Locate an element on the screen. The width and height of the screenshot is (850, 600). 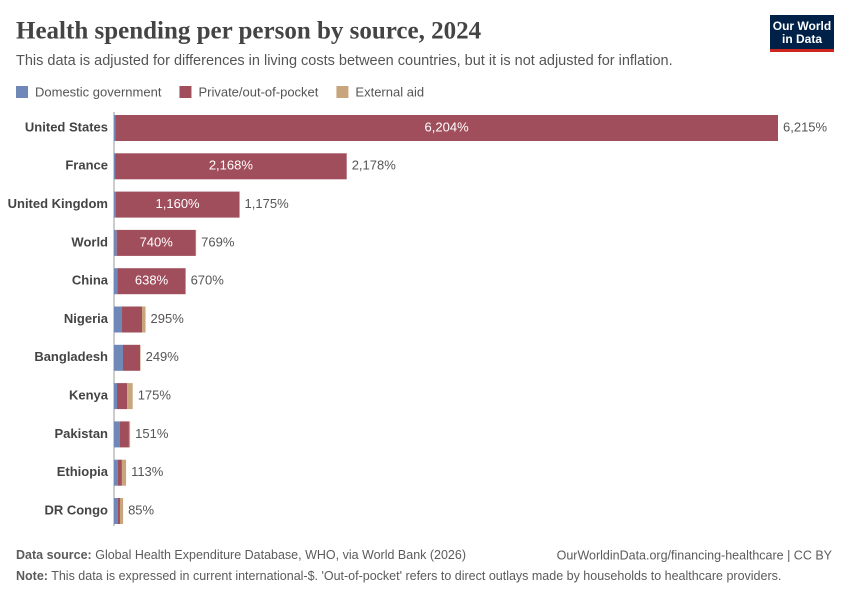
total-label: 85% is located at coordinates (141, 509).